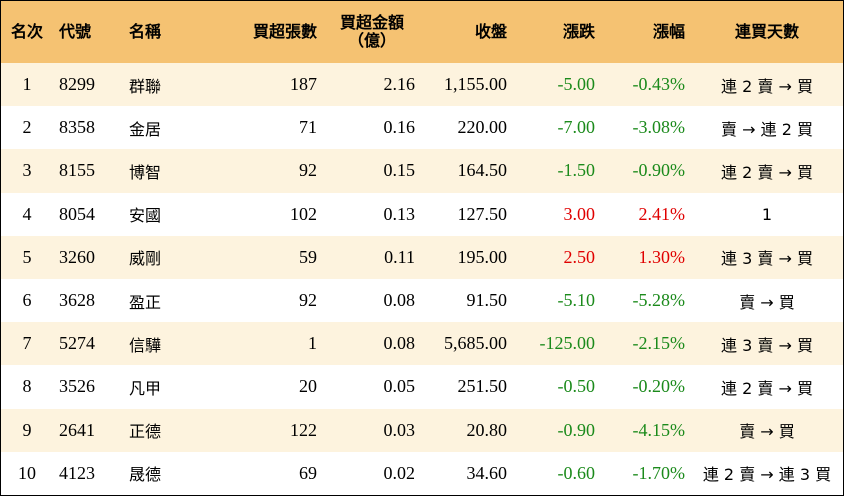 The width and height of the screenshot is (844, 496). Describe the element at coordinates (422, 387) in the screenshot. I see `table-row: 8 3526 凡甲 20 0.05 251.50 -0.50 -0.20% 連 2 賣 → 買` at that location.